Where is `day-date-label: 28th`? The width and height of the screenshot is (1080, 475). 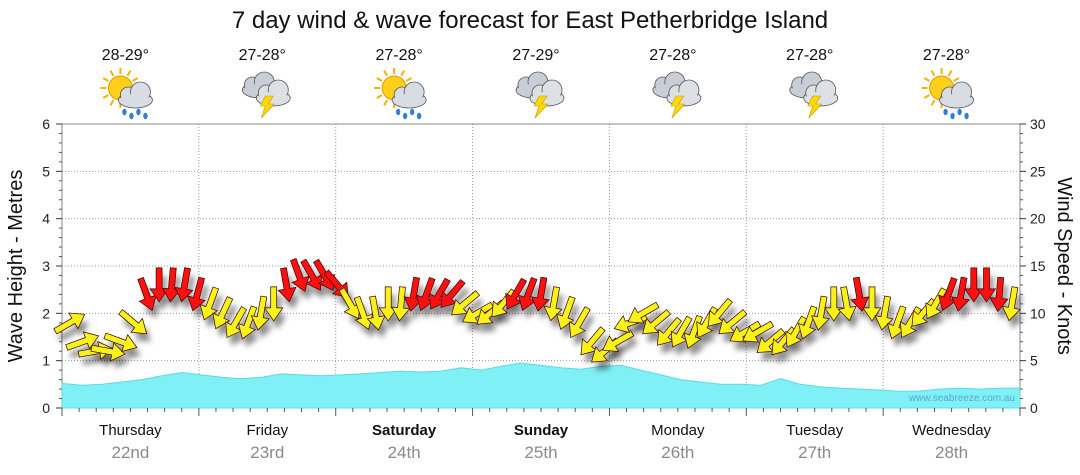
day-date-label: 28th is located at coordinates (951, 452).